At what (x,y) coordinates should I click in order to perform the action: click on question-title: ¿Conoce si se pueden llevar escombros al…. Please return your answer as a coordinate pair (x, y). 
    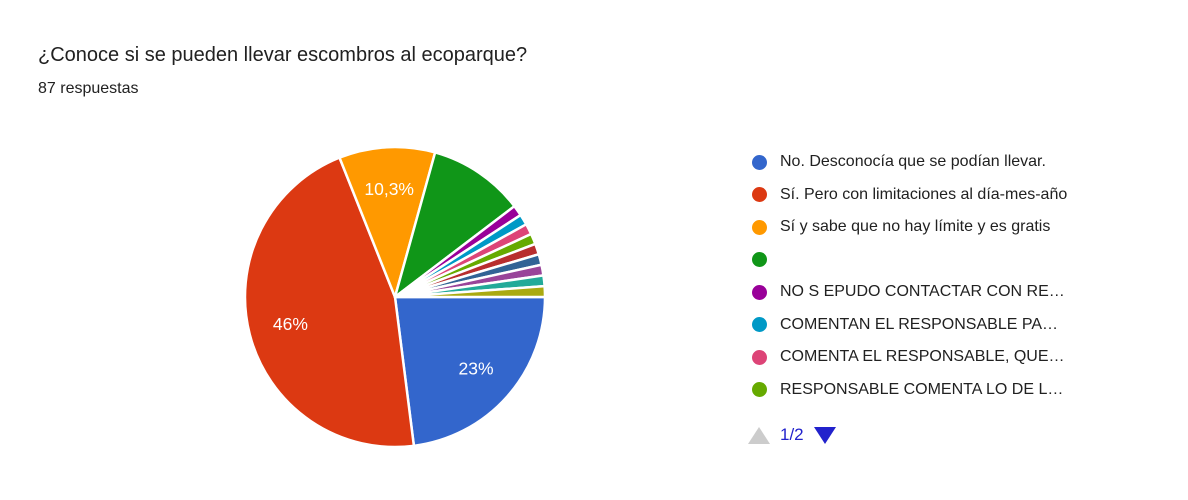
    Looking at the image, I should click on (283, 55).